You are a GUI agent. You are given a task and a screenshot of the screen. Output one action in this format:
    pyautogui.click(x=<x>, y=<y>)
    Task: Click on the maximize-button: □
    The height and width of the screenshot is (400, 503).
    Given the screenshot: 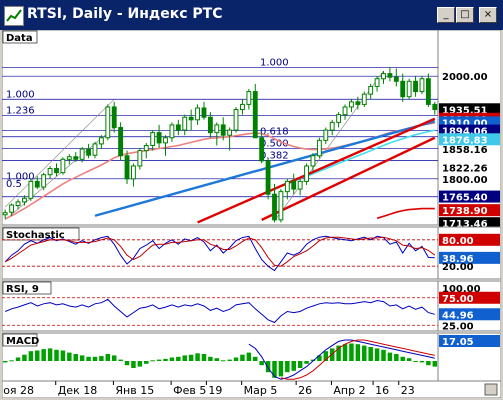 What is the action you would take?
    pyautogui.click(x=465, y=15)
    